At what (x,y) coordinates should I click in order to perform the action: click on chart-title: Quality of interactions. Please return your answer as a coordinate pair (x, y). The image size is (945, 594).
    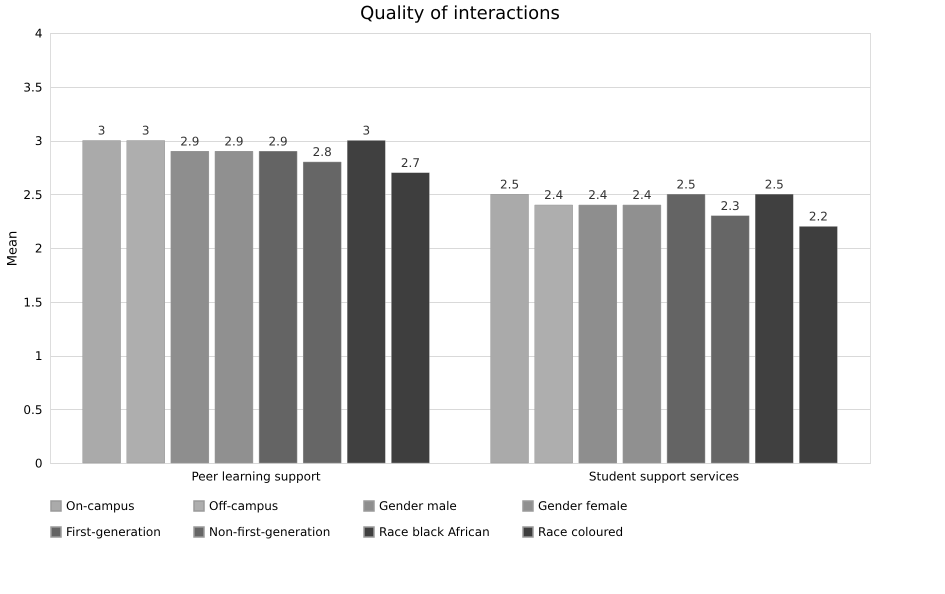
    Looking at the image, I should click on (460, 13).